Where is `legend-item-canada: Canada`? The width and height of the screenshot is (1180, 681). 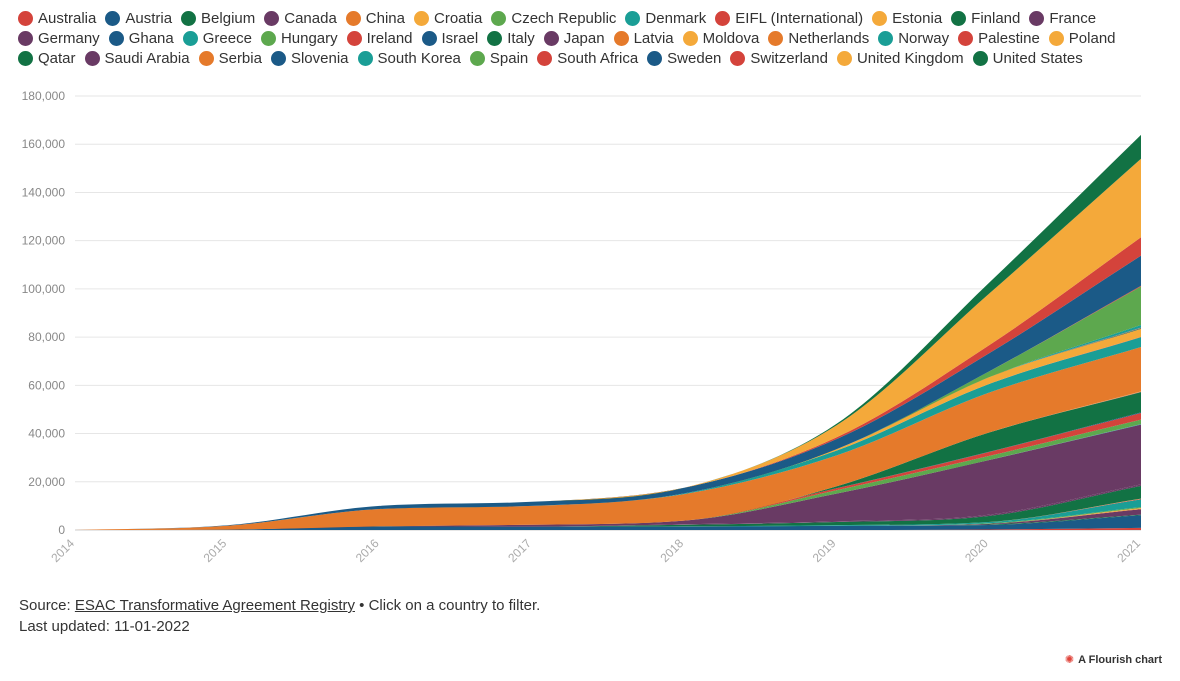 legend-item-canada: Canada is located at coordinates (300, 18).